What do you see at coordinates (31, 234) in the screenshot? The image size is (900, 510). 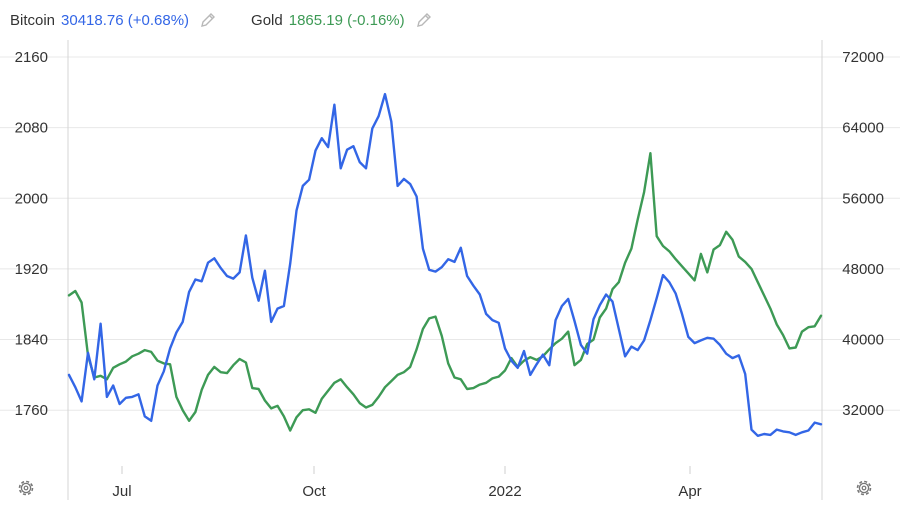 I see `left-axis-ticks: 2160 2080 2000 1920 1840 1760` at bounding box center [31, 234].